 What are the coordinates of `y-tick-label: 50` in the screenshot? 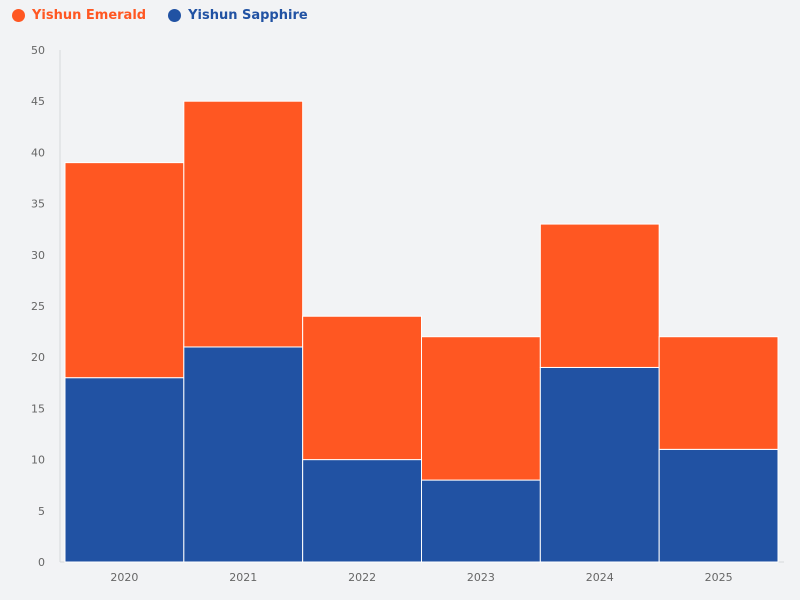 It's located at (38, 50).